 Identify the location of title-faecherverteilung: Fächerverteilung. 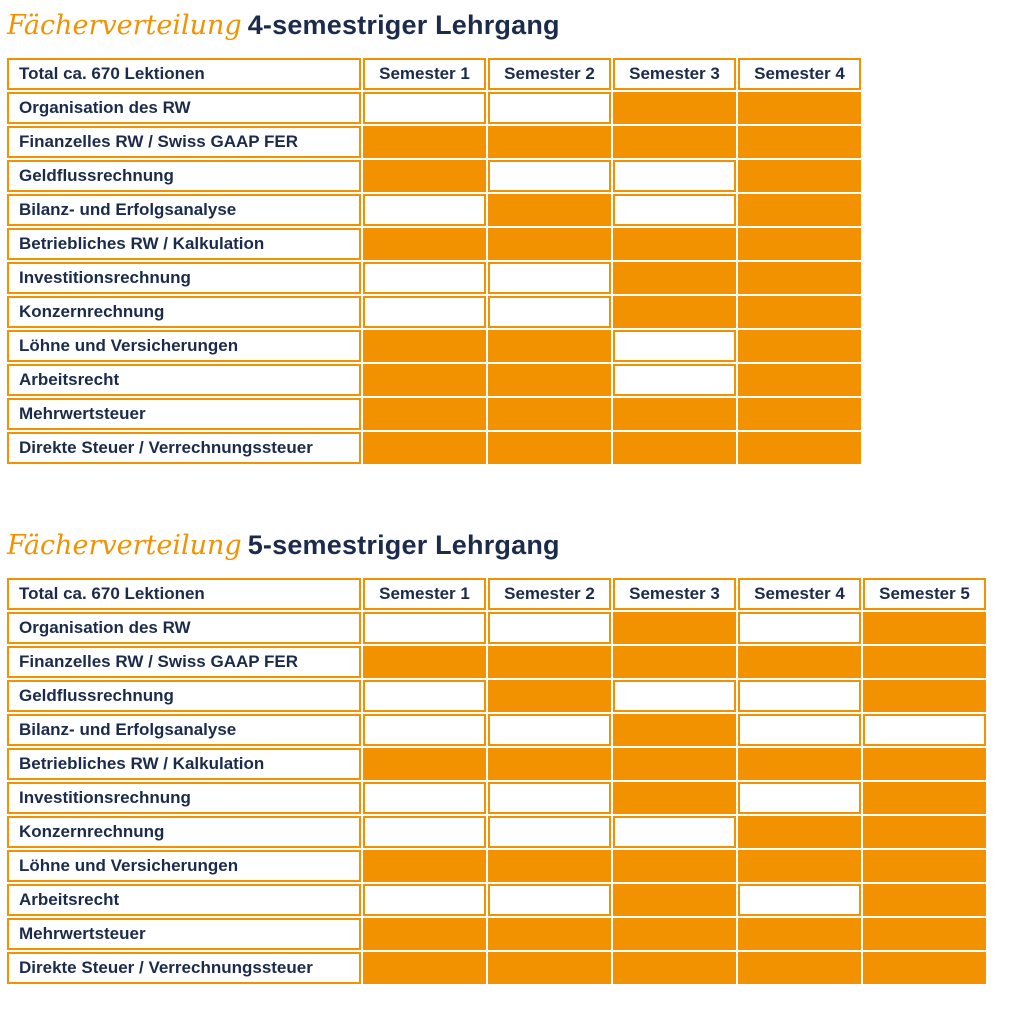
(124, 545).